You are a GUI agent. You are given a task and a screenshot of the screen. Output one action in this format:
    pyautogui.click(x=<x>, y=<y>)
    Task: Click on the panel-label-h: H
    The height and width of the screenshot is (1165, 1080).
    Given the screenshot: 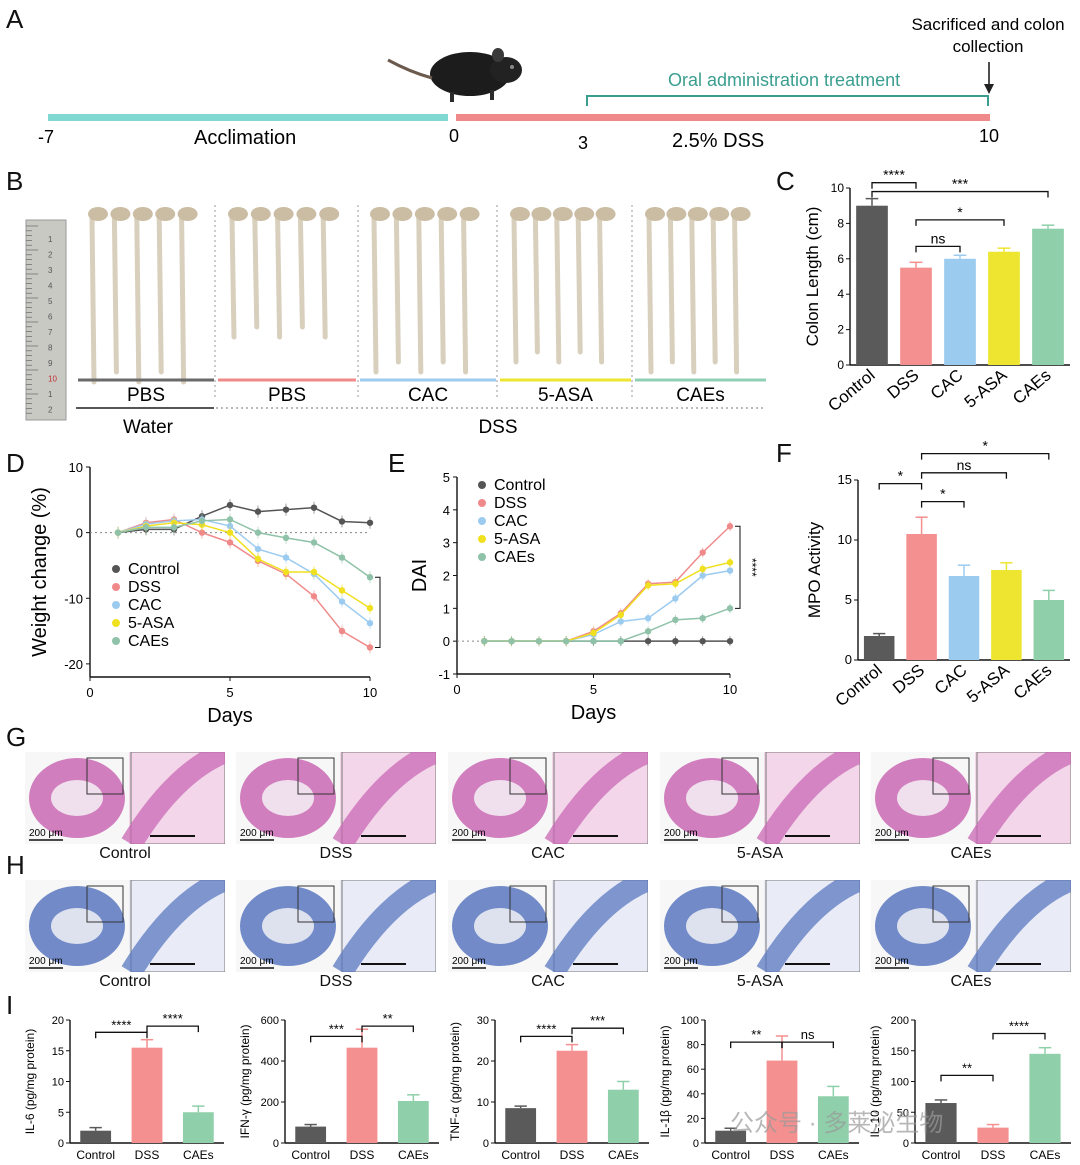 What is the action you would take?
    pyautogui.click(x=15, y=865)
    